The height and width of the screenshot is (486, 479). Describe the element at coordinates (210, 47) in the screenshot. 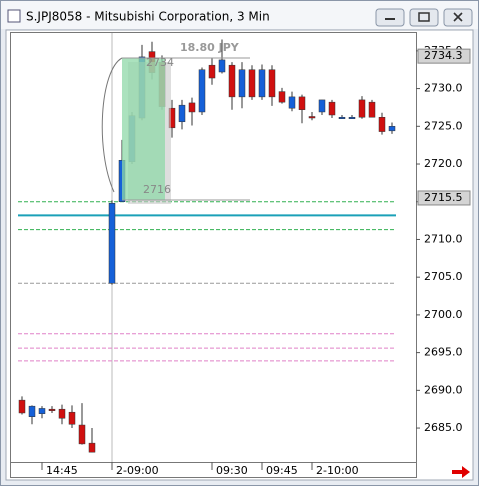

I see `measure-label: 18.80 JPY` at that location.